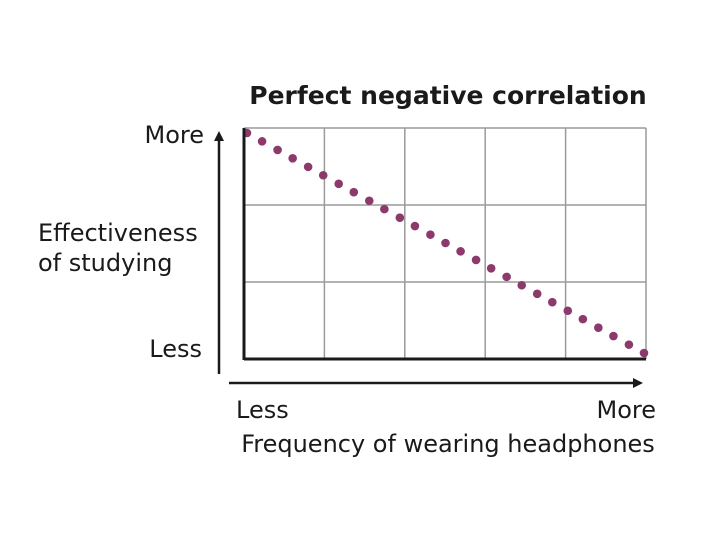 This screenshot has width=720, height=540. I want to click on y-tick-label-less: Less, so click(175, 349).